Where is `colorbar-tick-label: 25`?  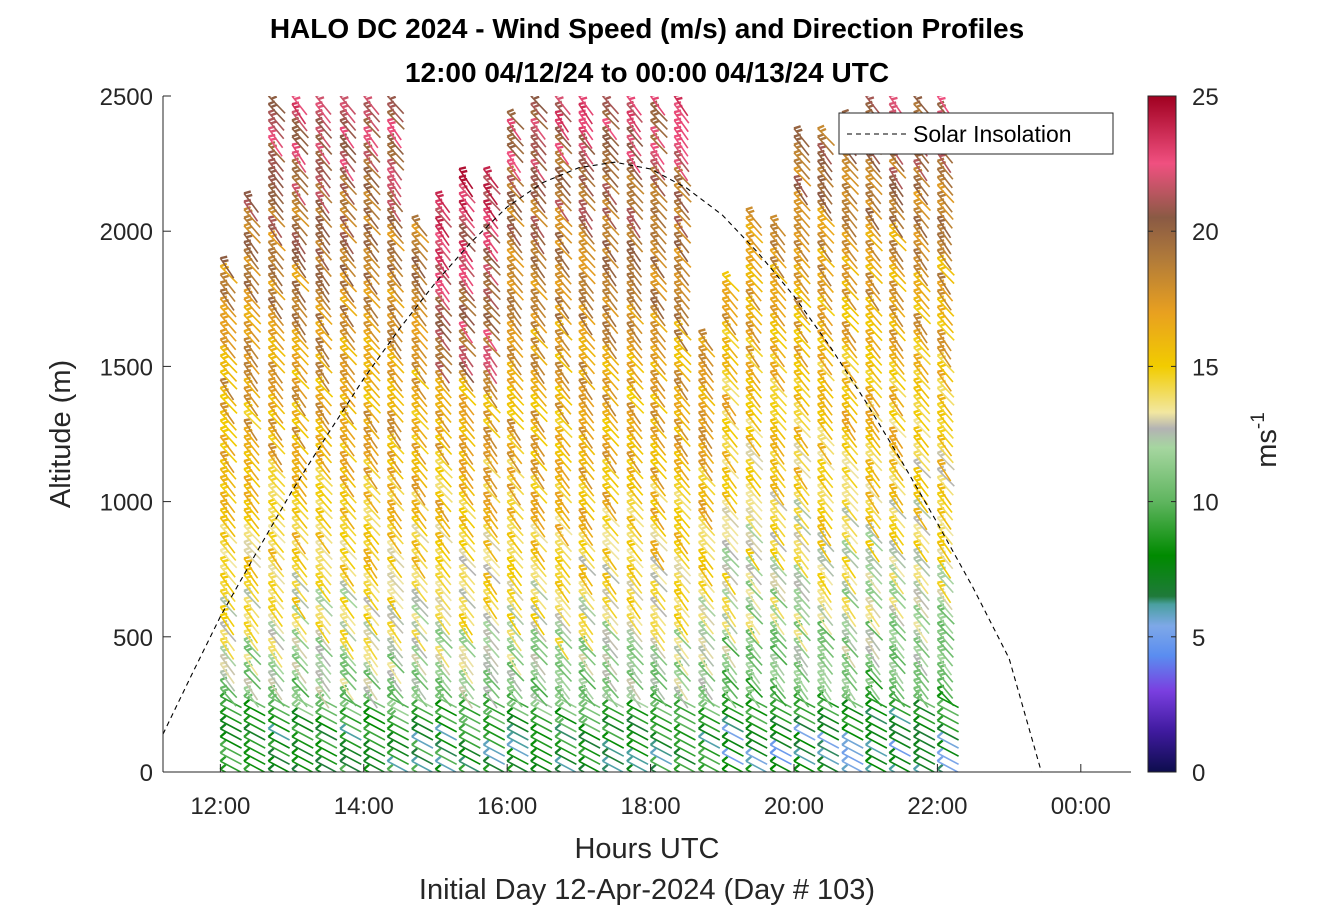
colorbar-tick-label: 25 is located at coordinates (1205, 97).